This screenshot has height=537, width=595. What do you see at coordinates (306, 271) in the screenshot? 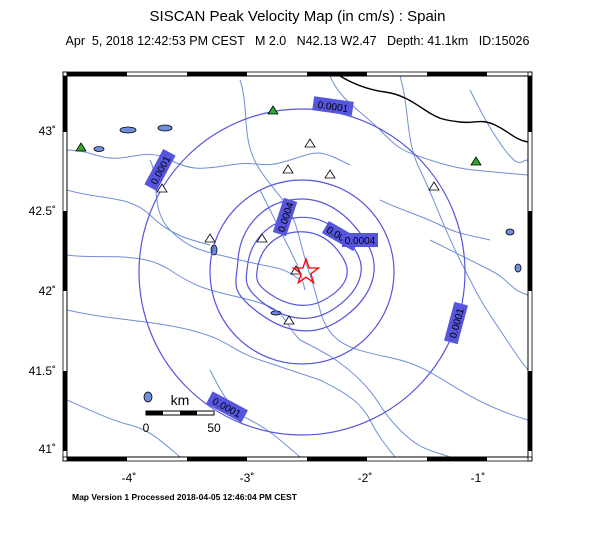
I see `epicenter-star` at bounding box center [306, 271].